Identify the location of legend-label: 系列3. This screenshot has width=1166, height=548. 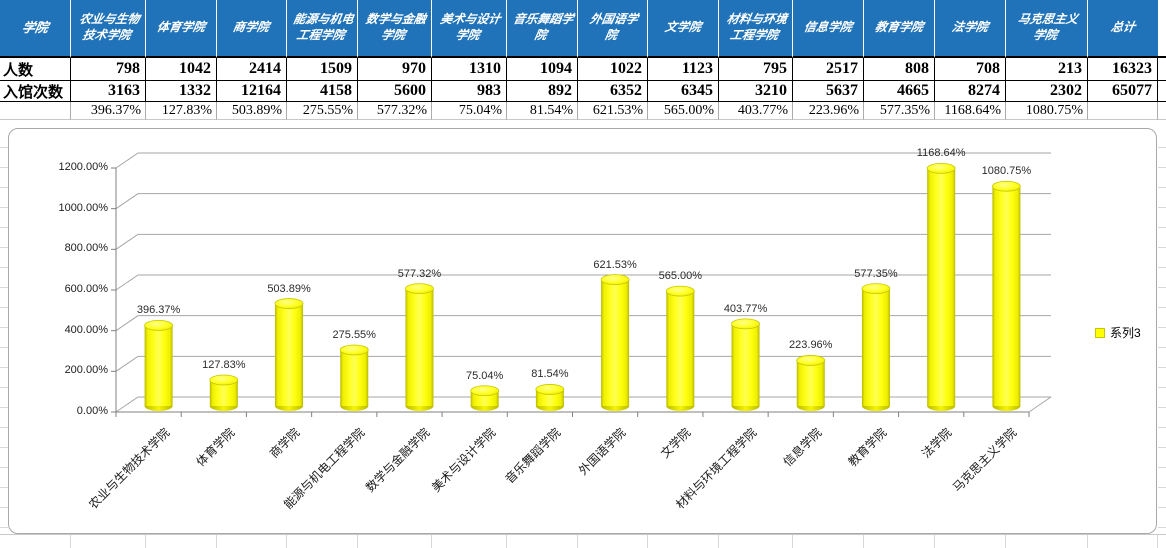
(1125, 333).